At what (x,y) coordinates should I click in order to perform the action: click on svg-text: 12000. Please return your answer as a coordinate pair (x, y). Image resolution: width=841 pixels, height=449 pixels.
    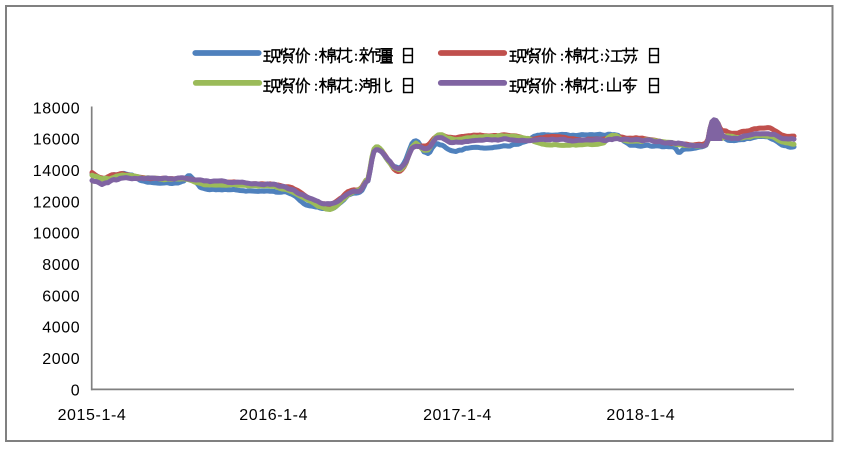
    Looking at the image, I should click on (57, 202).